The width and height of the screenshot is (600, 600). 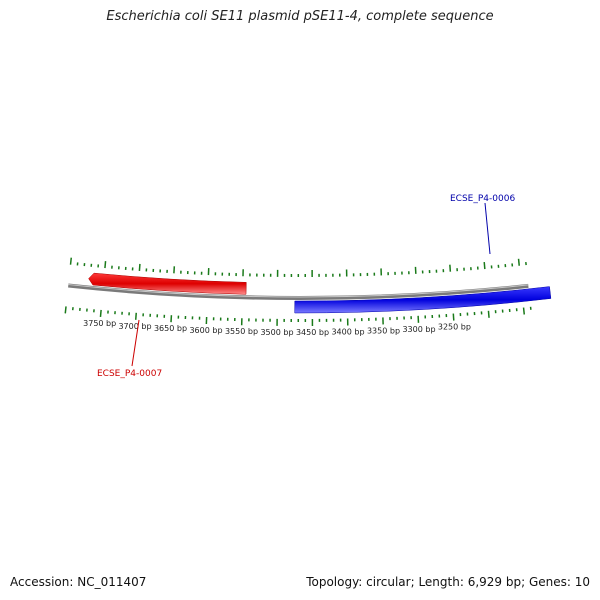 What do you see at coordinates (482, 199) in the screenshot?
I see `gene-label-ecse-p4-0006: ECSE_P4-0006` at bounding box center [482, 199].